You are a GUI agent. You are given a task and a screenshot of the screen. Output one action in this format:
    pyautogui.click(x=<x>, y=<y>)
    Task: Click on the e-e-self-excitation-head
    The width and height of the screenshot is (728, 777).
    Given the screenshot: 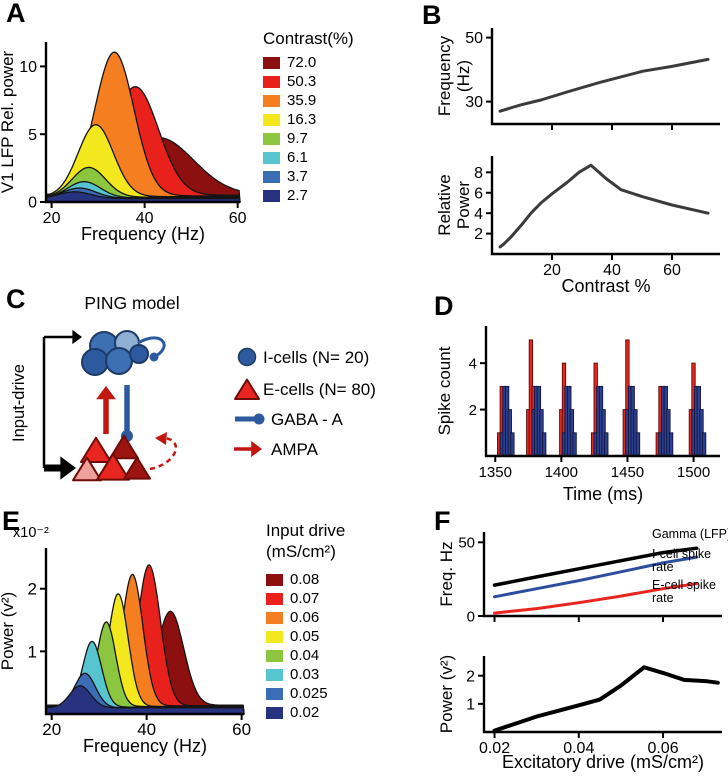 What is the action you would take?
    pyautogui.click(x=161, y=438)
    